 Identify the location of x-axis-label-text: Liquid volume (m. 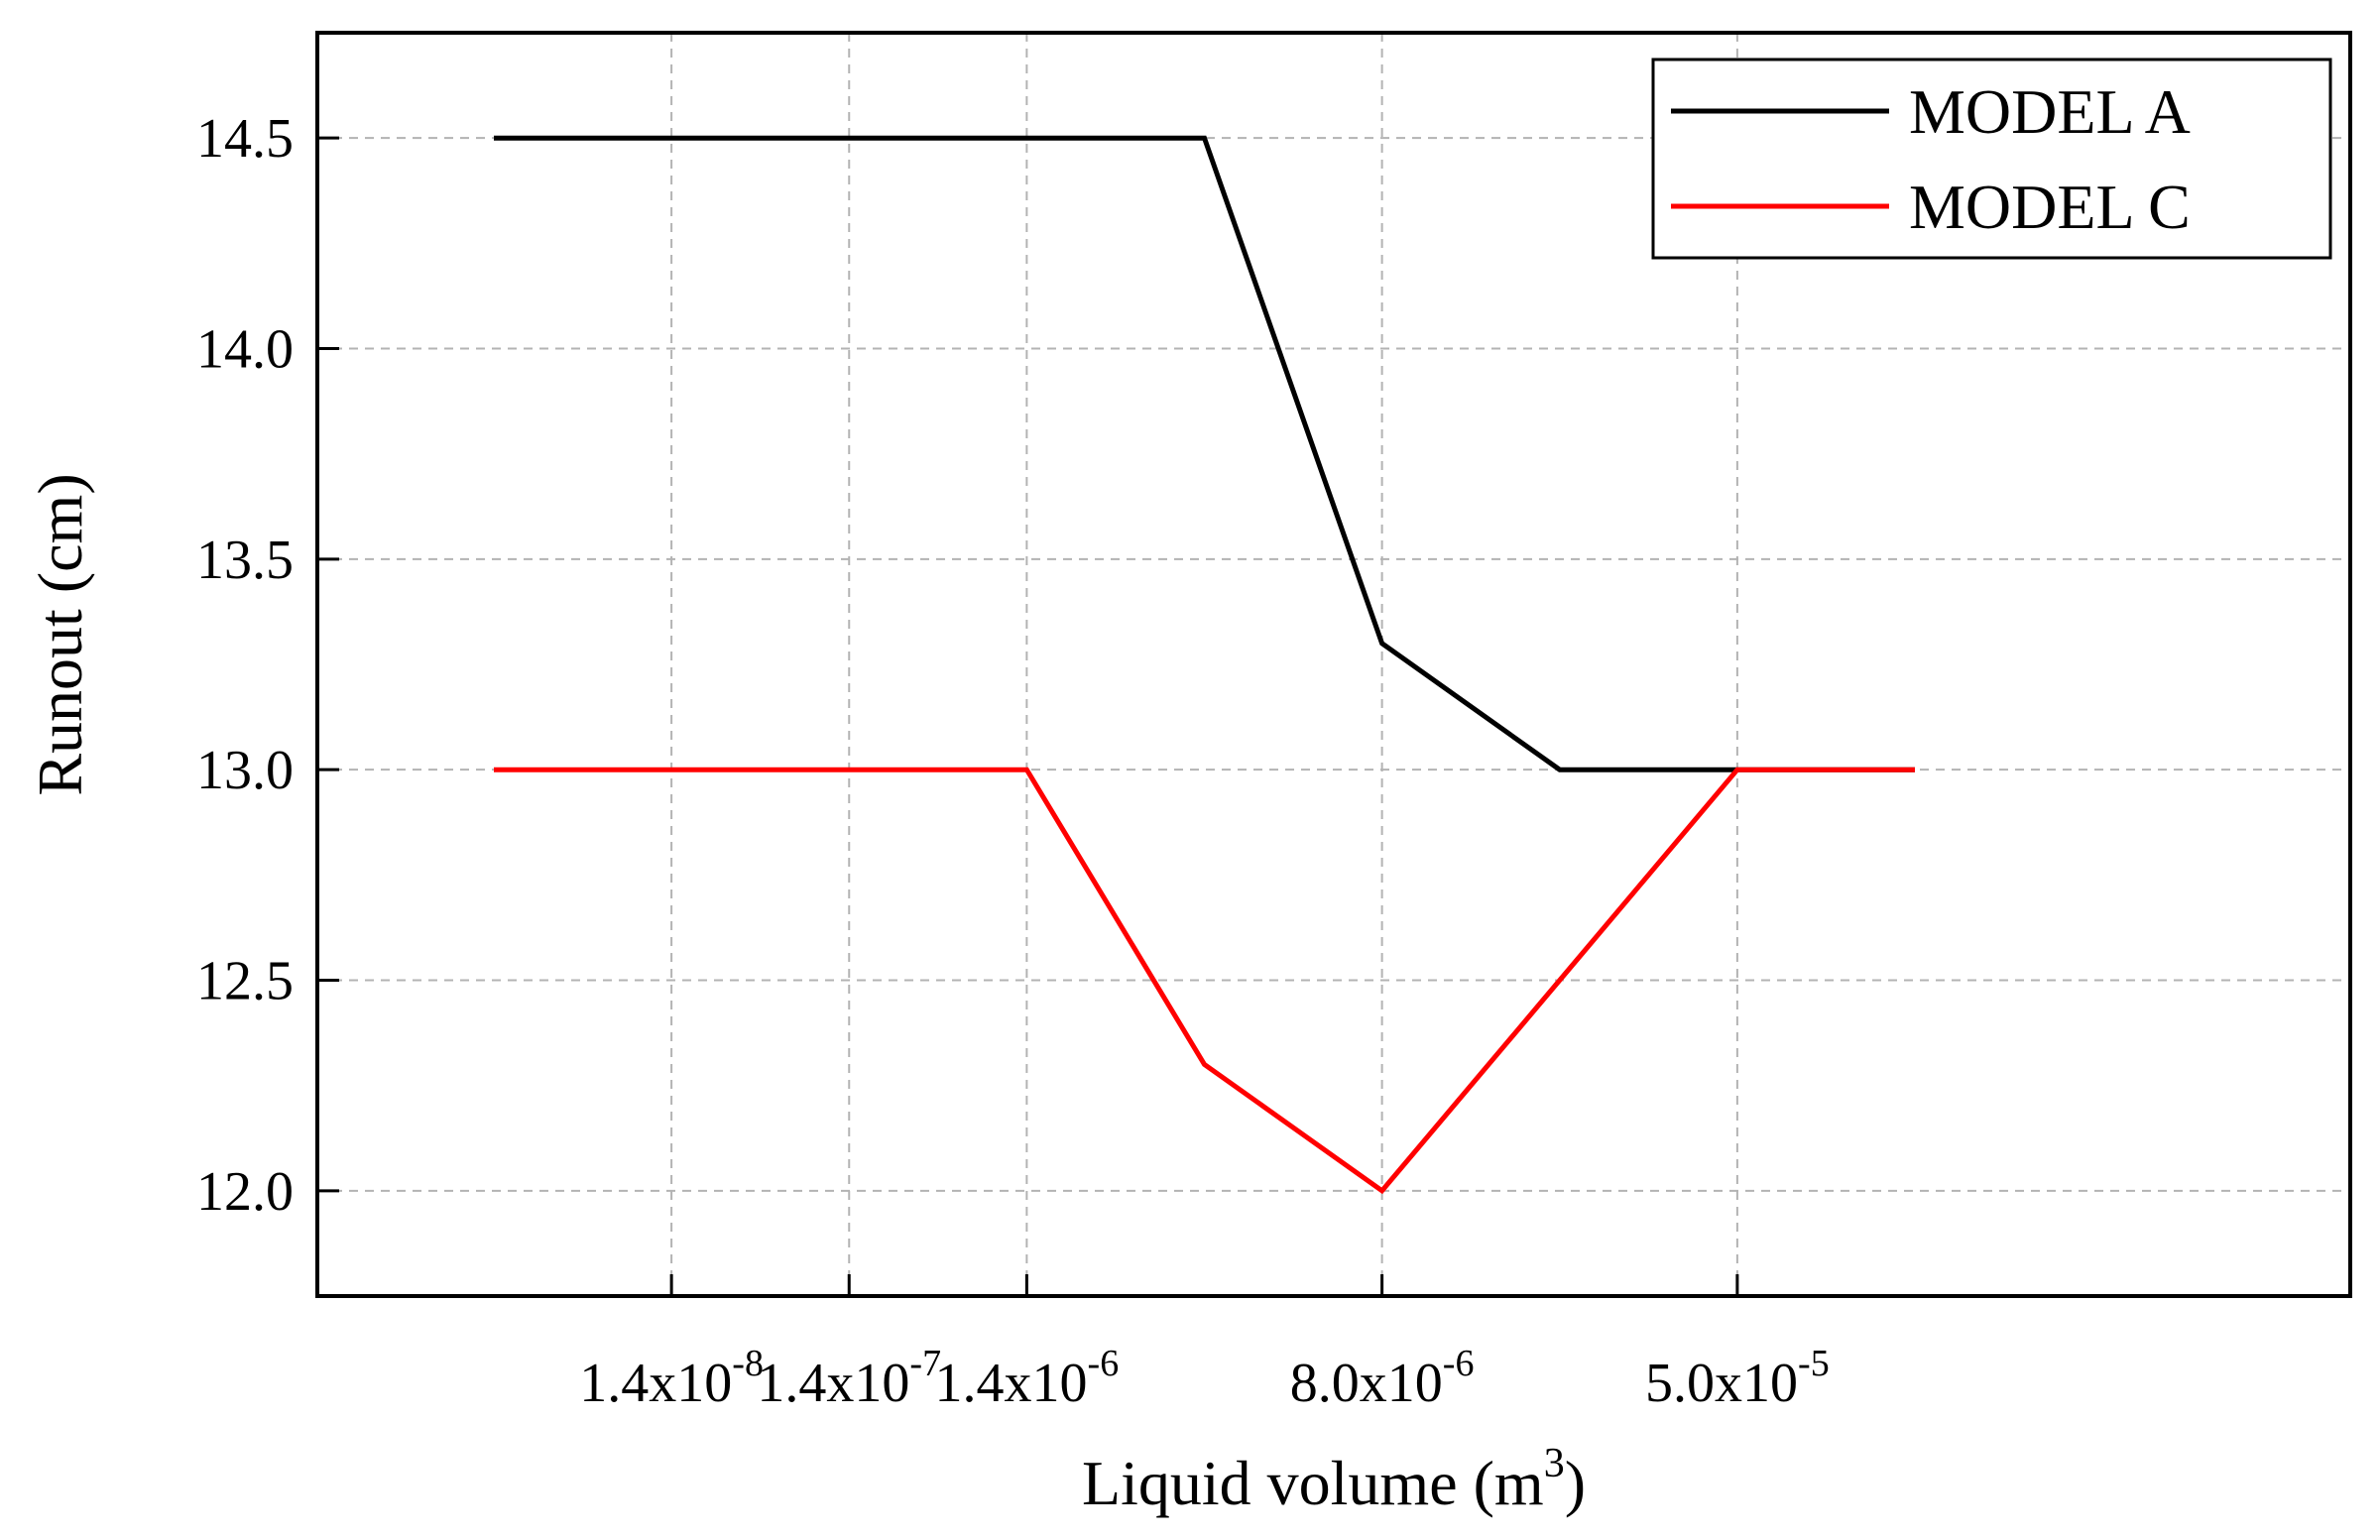
(1313, 1483).